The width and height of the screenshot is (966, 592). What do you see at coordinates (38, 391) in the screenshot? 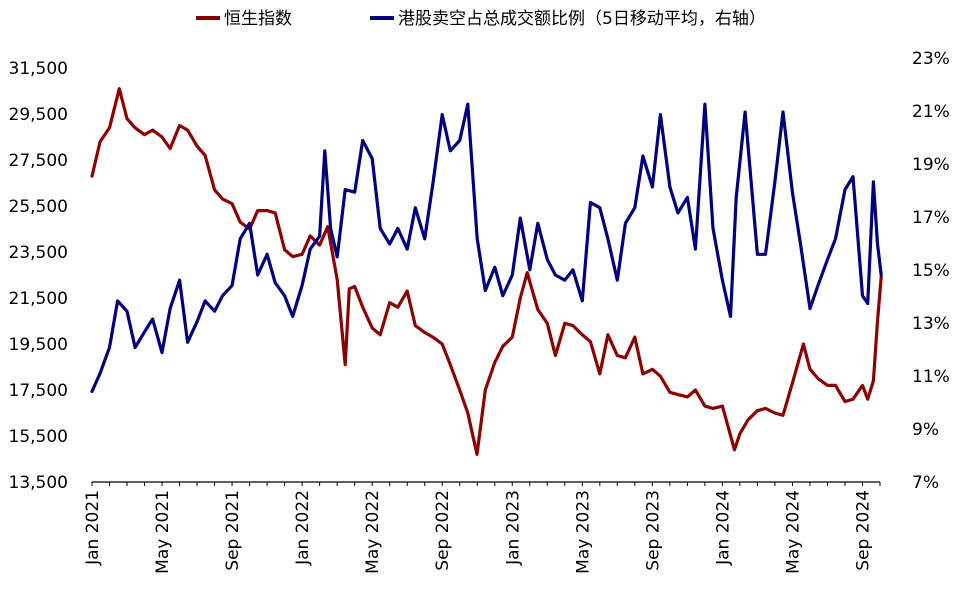
I see `y-left-tick-label: 17,500` at bounding box center [38, 391].